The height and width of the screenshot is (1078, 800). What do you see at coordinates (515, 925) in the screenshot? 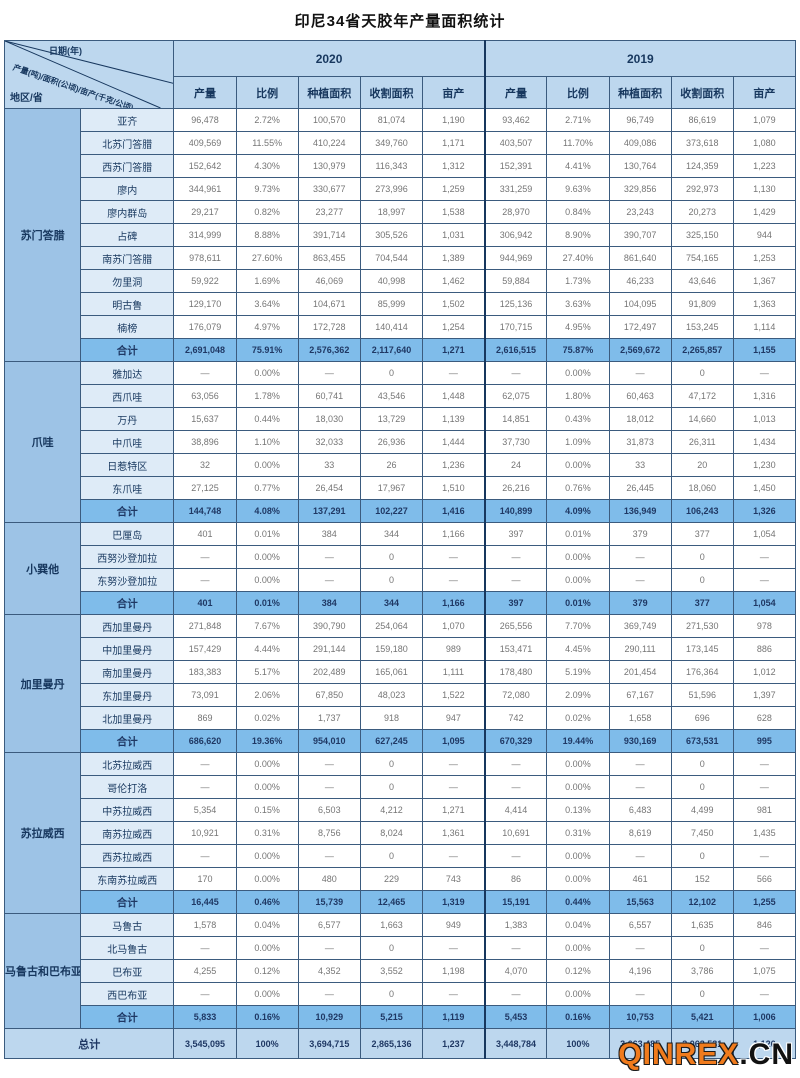
I see `data-cell-y2019: 1,383` at bounding box center [515, 925].